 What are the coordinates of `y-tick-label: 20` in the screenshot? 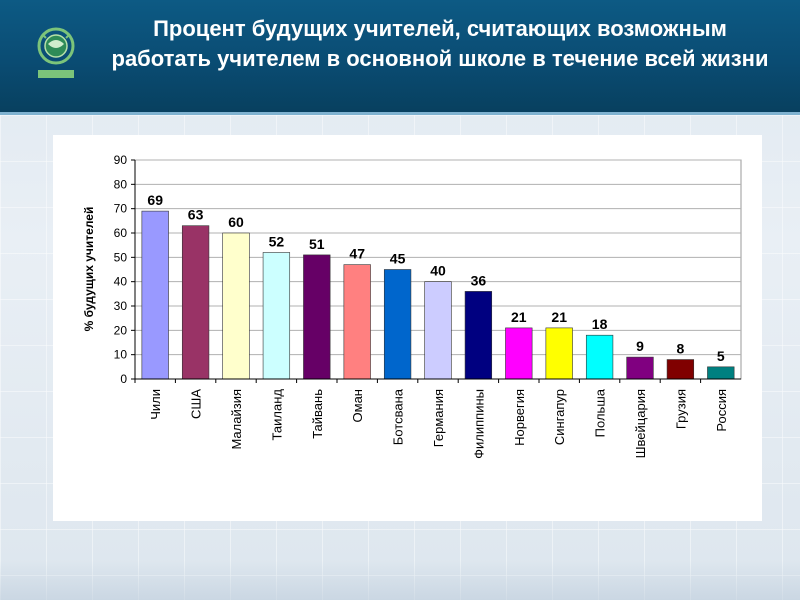 It's located at (121, 330).